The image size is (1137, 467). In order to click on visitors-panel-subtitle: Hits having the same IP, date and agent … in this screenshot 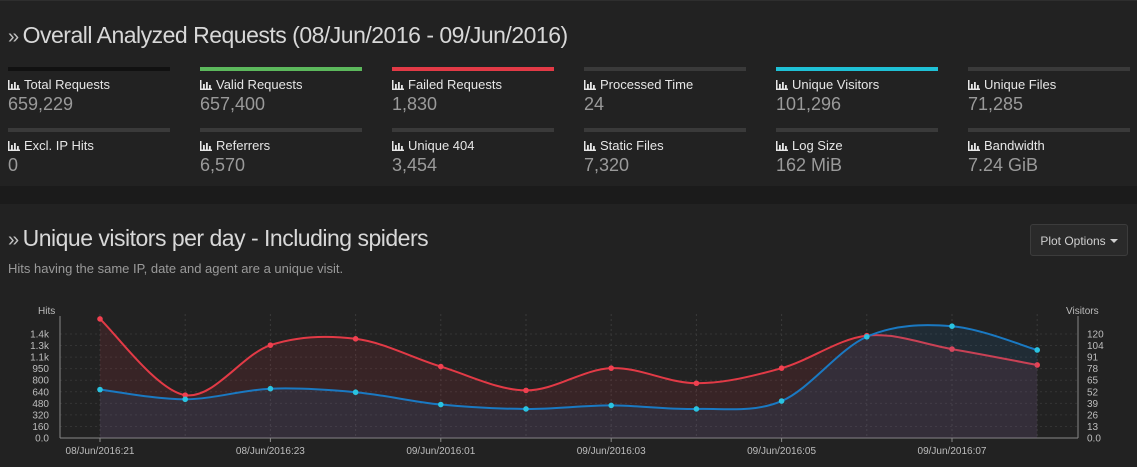, I will do `click(176, 268)`.